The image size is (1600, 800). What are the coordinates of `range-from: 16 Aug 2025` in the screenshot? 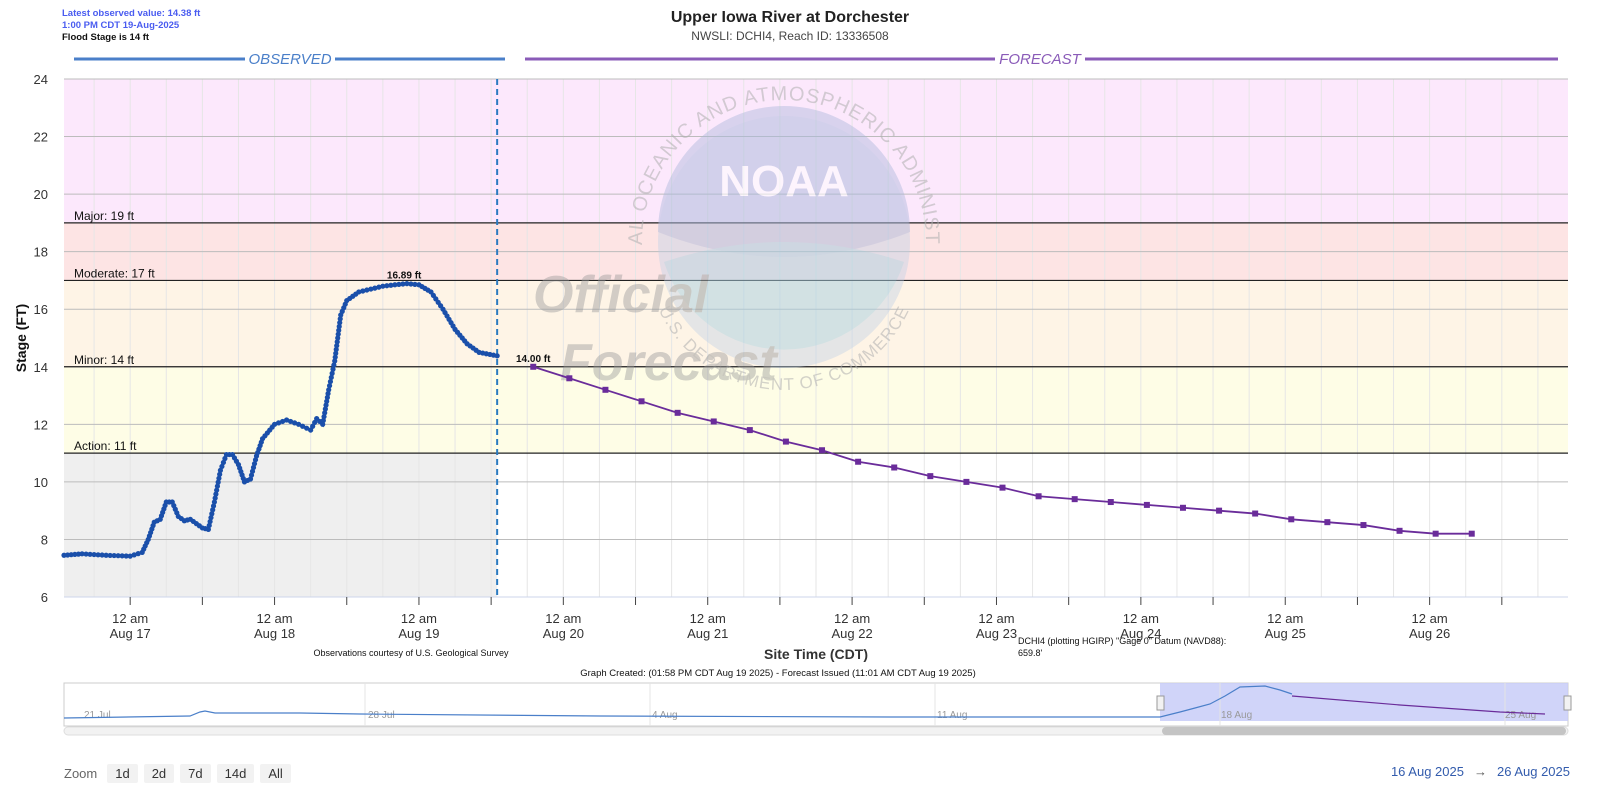 It's located at (1427, 771).